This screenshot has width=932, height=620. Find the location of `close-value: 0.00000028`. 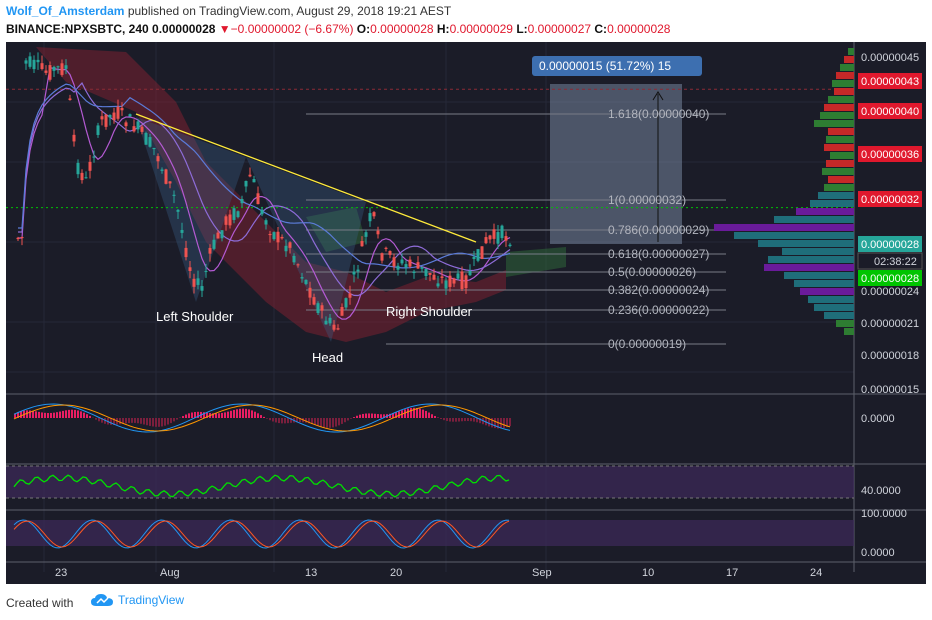

close-value: 0.00000028 is located at coordinates (639, 29).